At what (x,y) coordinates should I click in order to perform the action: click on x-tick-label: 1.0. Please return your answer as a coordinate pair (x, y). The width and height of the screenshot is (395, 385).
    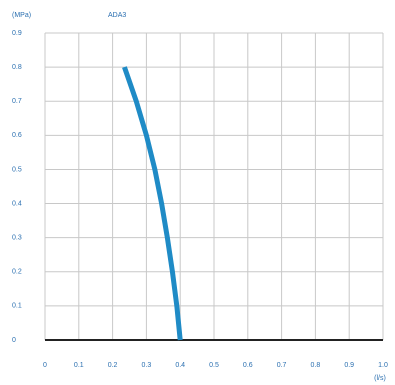
    Looking at the image, I should click on (383, 365).